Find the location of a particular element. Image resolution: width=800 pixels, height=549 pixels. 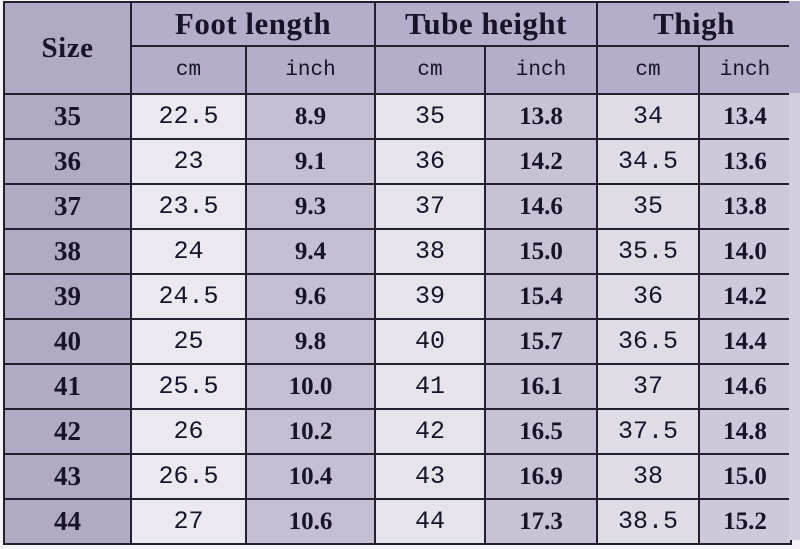

unit-header-tube-cm: cm is located at coordinates (430, 70).